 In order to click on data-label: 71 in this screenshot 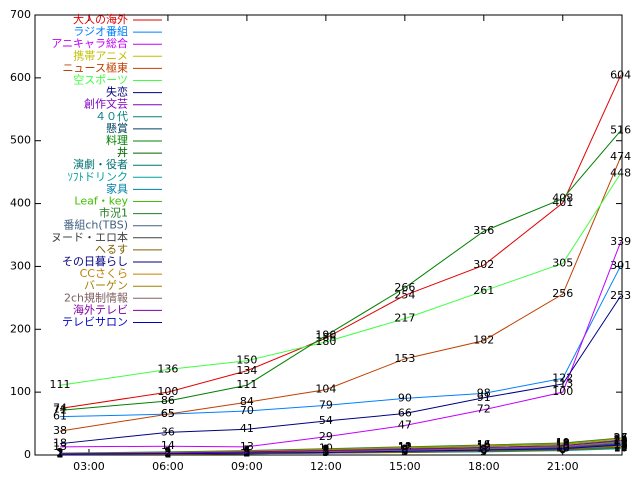, I will do `click(60, 409)`.